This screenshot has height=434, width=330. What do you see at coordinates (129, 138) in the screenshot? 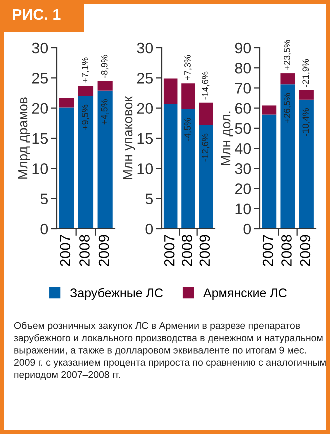
I see `y-axis-title: Млн упаковок` at bounding box center [129, 138].